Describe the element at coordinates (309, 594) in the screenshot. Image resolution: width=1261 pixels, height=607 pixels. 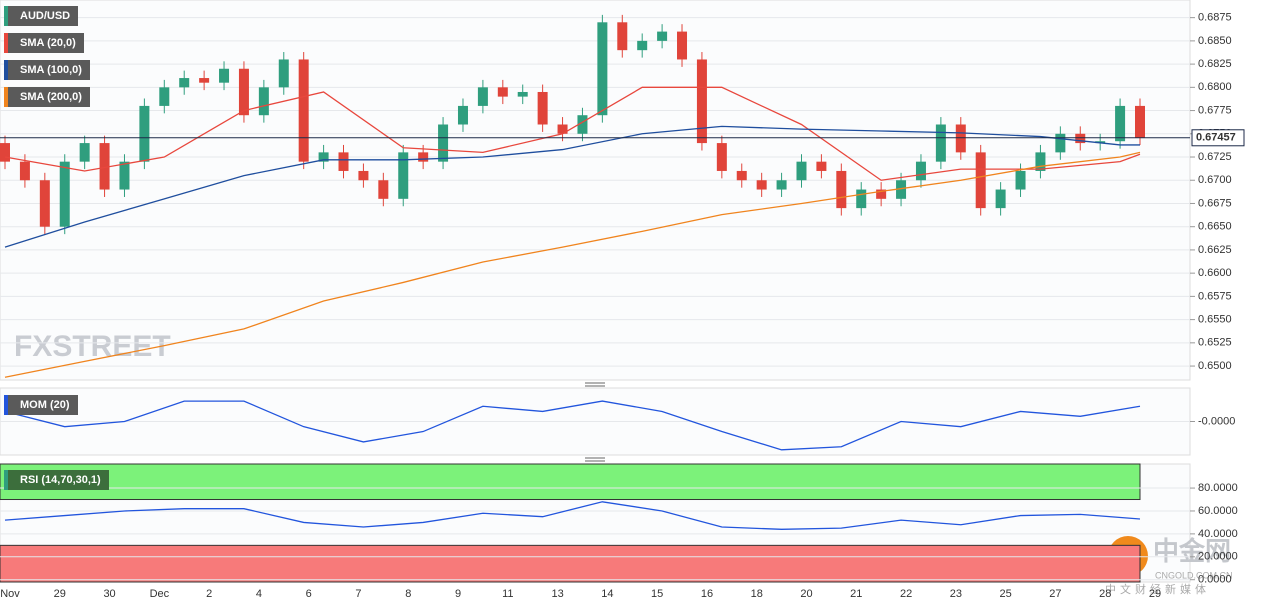
I see `x-tick-label: 6` at that location.